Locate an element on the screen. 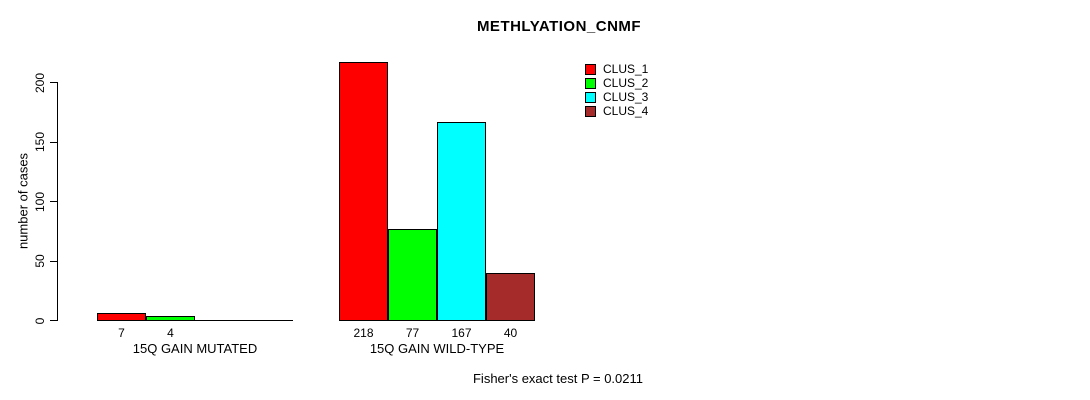 This screenshot has height=400, width=1090. chart-title: METHLYATION_CNMF is located at coordinates (559, 26).